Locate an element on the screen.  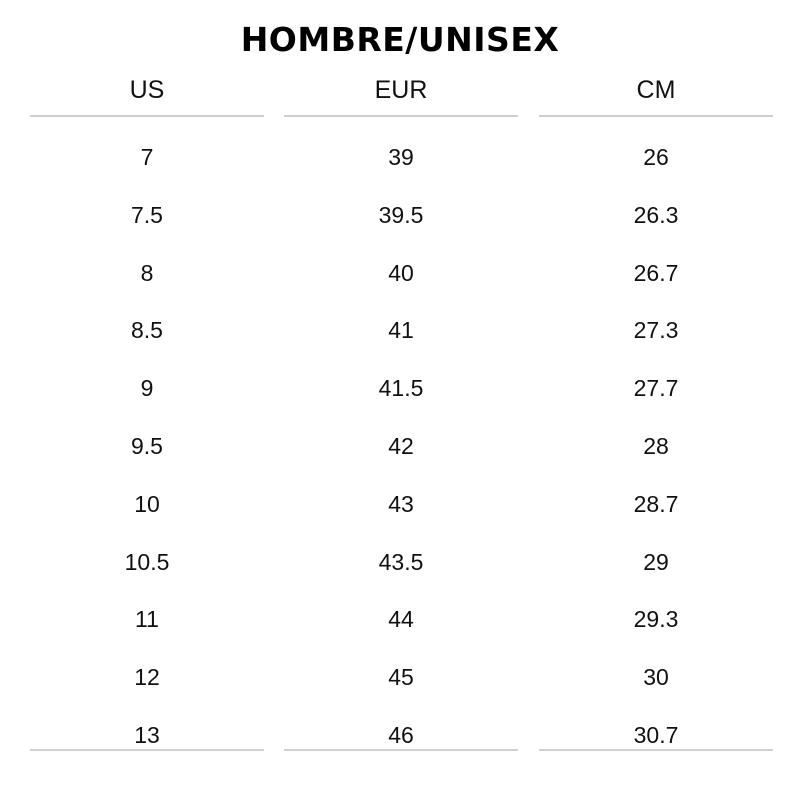
table-cell: 43.5 is located at coordinates (401, 561).